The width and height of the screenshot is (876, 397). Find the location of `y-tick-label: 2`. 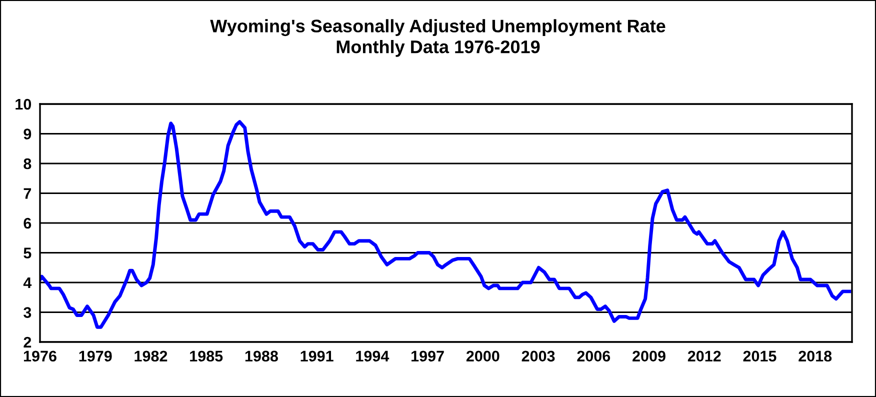

y-tick-label: 2 is located at coordinates (28, 342).